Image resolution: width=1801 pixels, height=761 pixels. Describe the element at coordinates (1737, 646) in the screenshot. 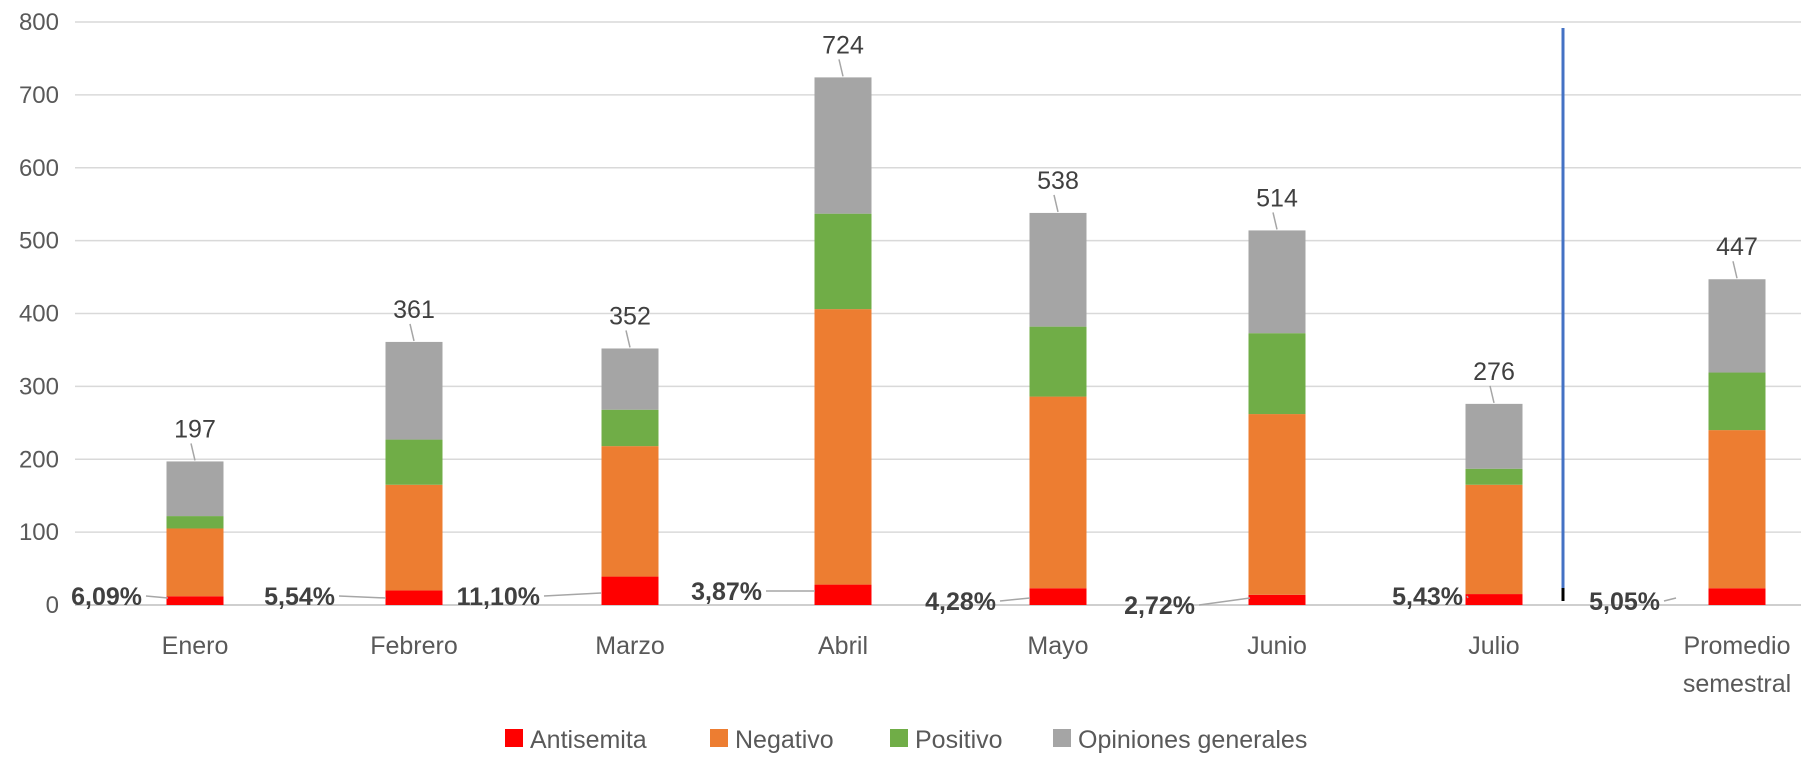

I see `category-label: Promedio` at that location.